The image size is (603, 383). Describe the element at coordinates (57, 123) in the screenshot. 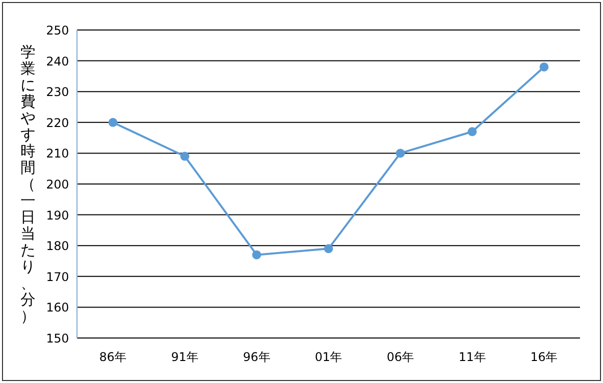

I see `y-tick-label: 220` at that location.